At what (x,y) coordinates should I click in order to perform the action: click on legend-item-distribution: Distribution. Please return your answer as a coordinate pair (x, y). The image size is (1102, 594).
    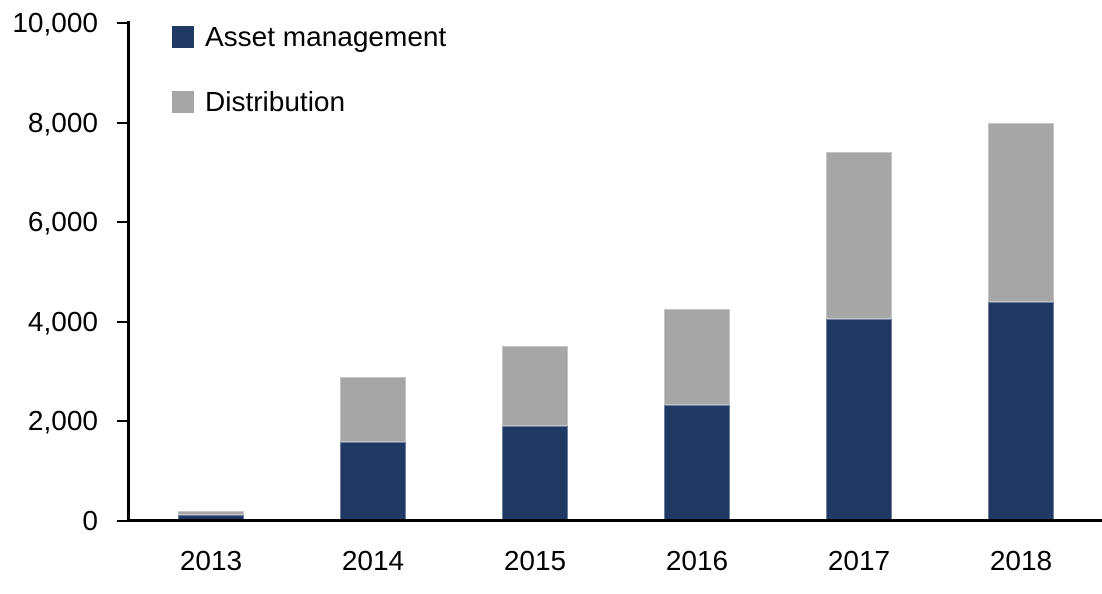
    Looking at the image, I should click on (309, 101).